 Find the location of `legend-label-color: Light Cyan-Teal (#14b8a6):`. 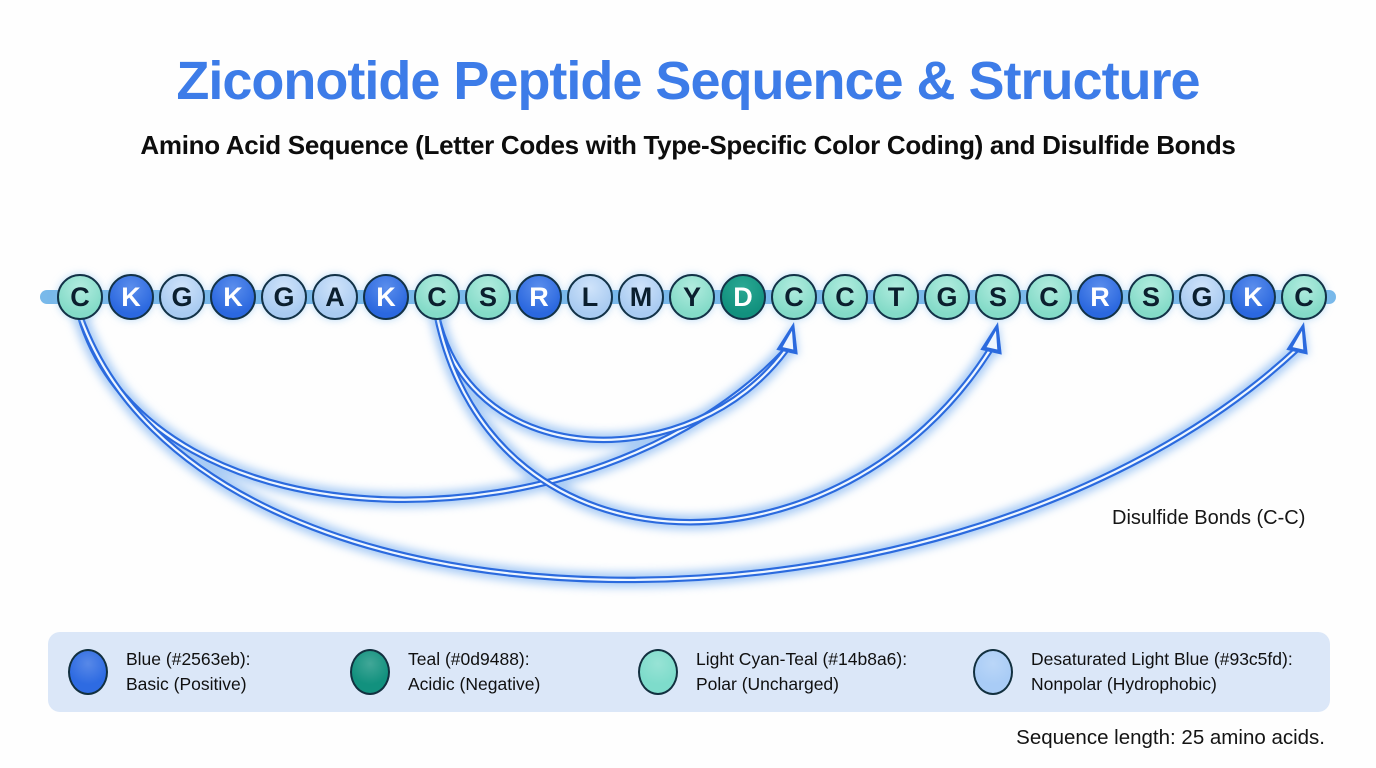

legend-label-color: Light Cyan-Teal (#14b8a6): is located at coordinates (802, 658).